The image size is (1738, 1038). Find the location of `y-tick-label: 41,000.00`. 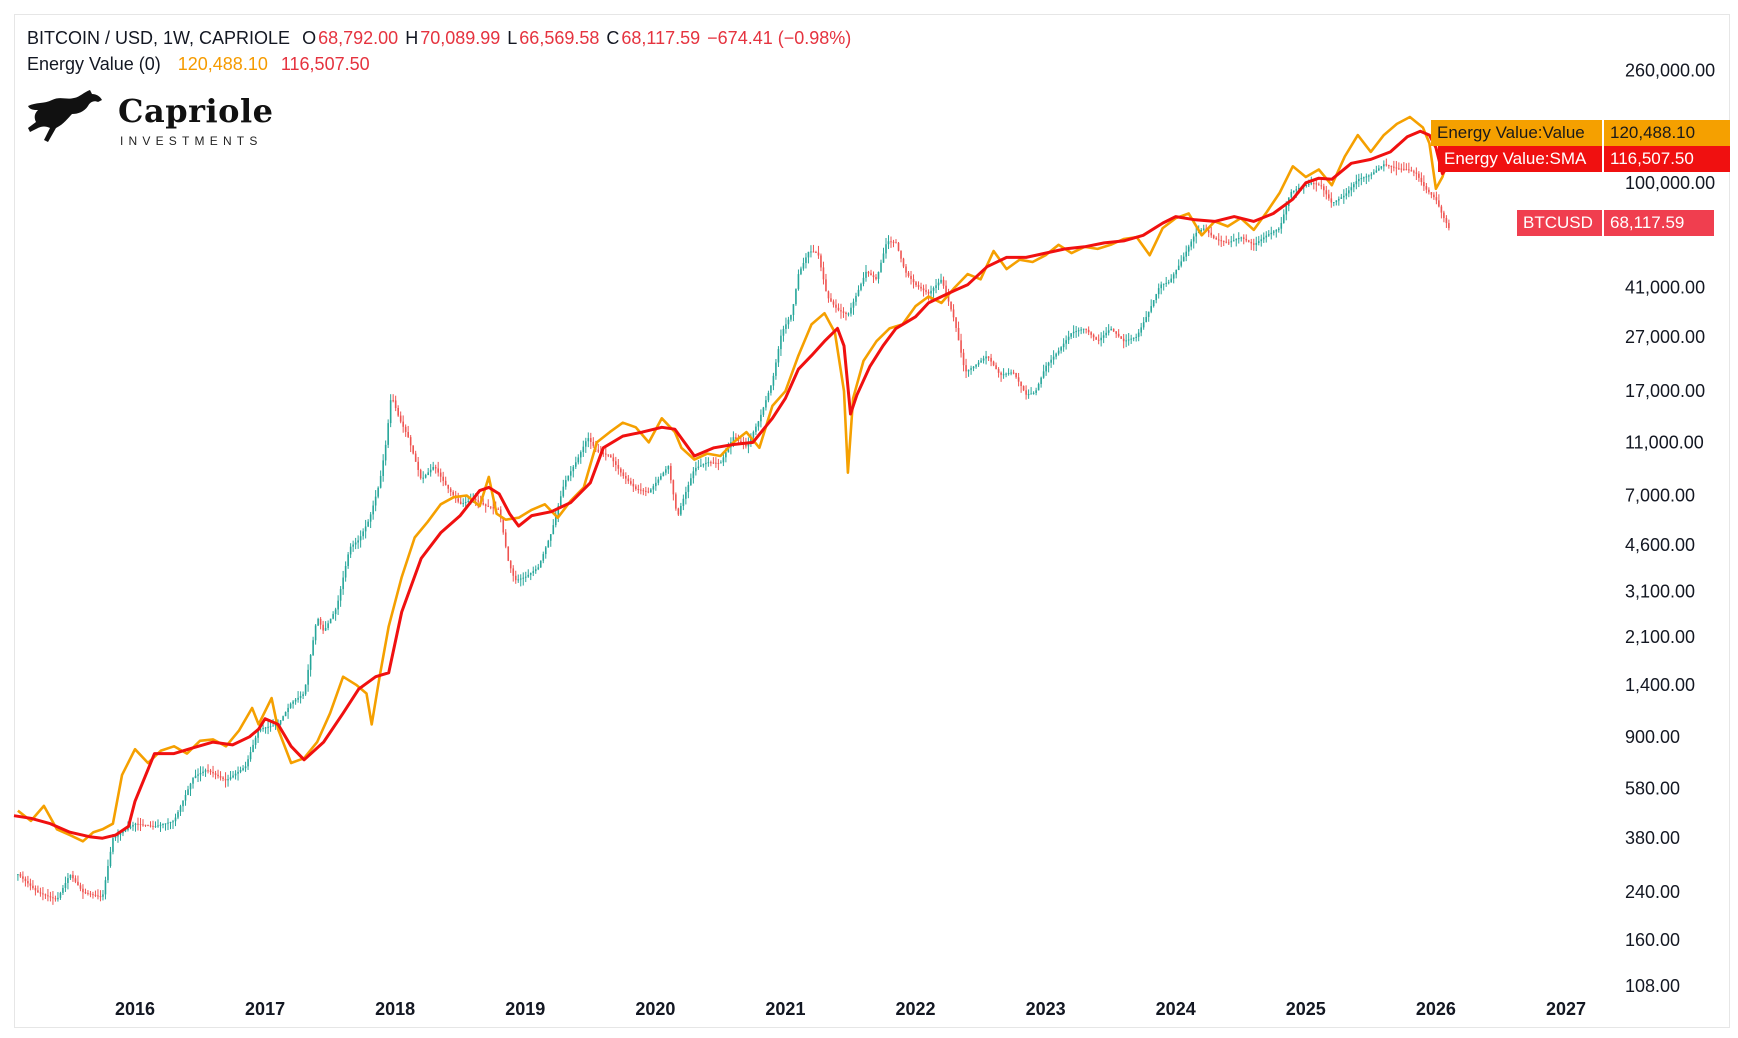

y-tick-label: 41,000.00 is located at coordinates (1665, 288).